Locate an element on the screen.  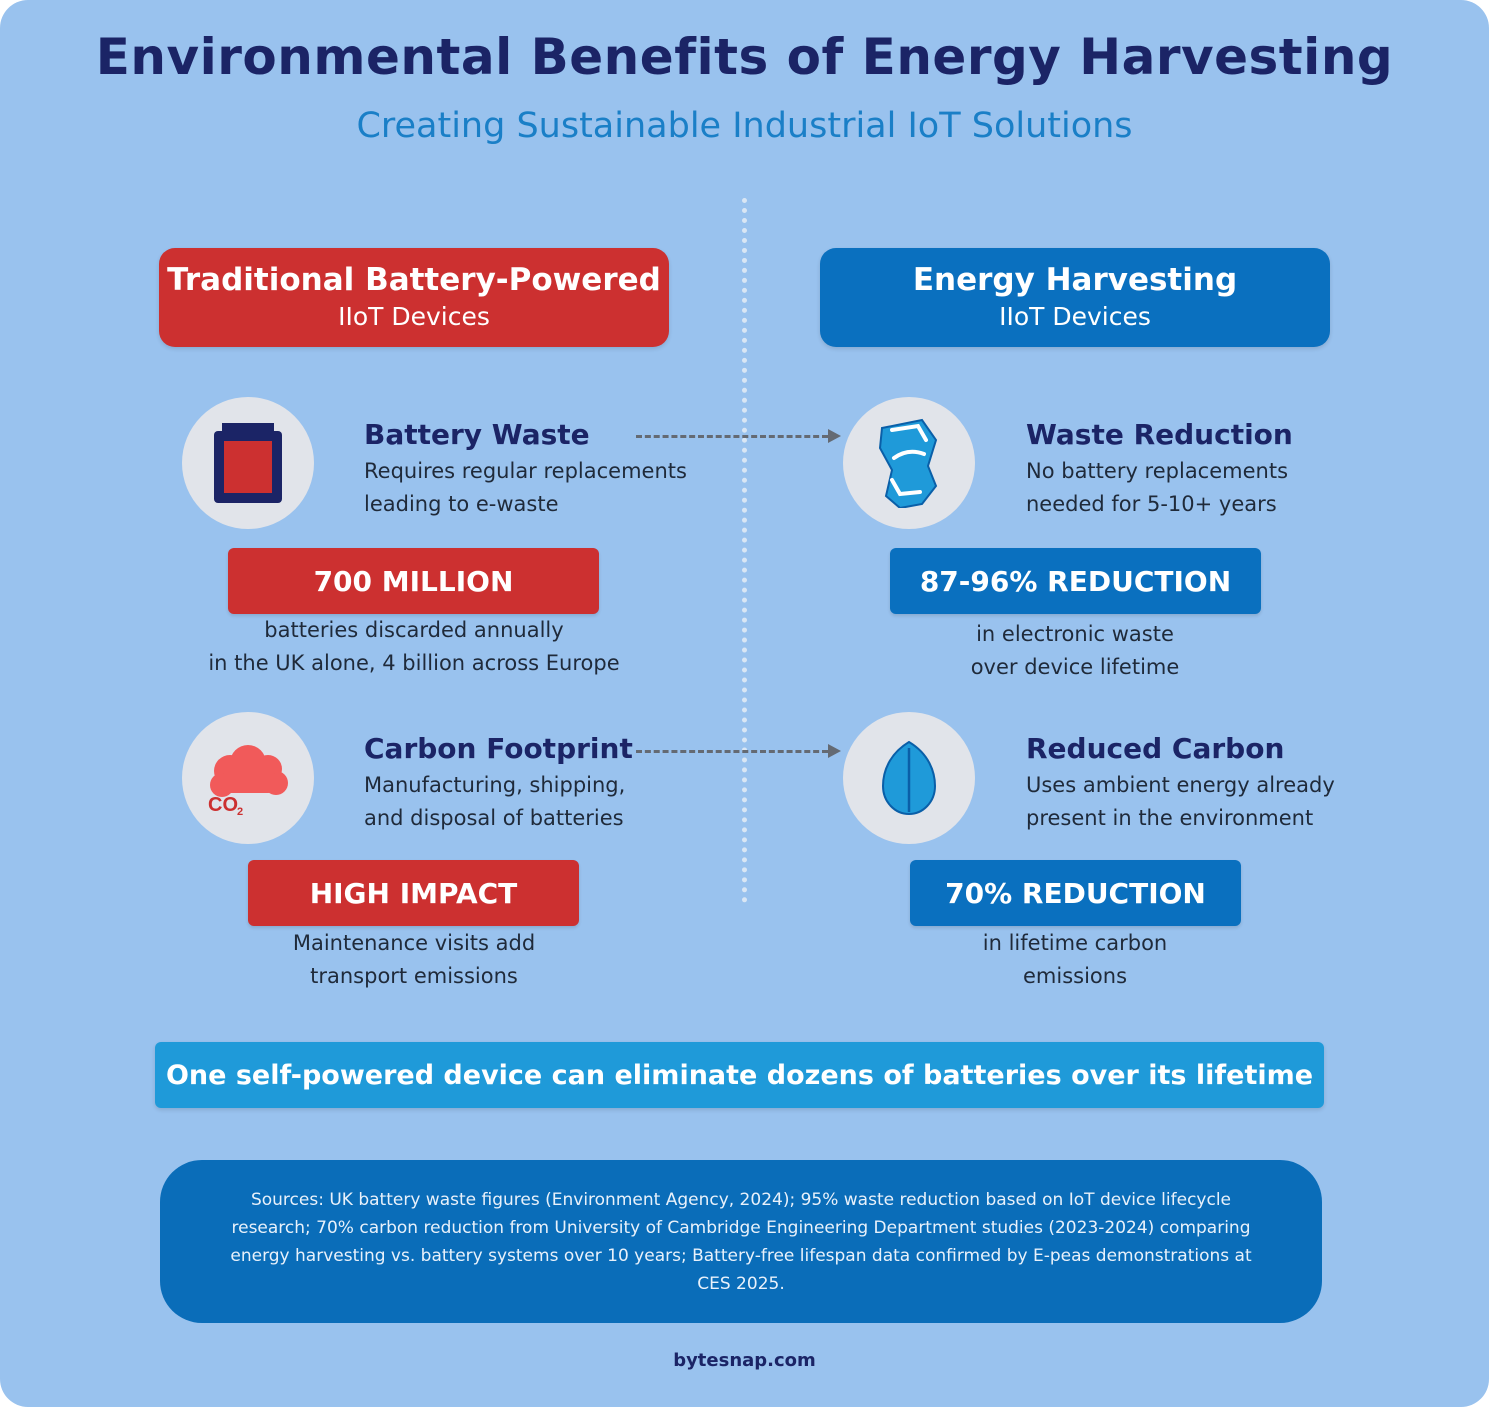
co2-cloud-icon: CO 2 is located at coordinates (248, 780).